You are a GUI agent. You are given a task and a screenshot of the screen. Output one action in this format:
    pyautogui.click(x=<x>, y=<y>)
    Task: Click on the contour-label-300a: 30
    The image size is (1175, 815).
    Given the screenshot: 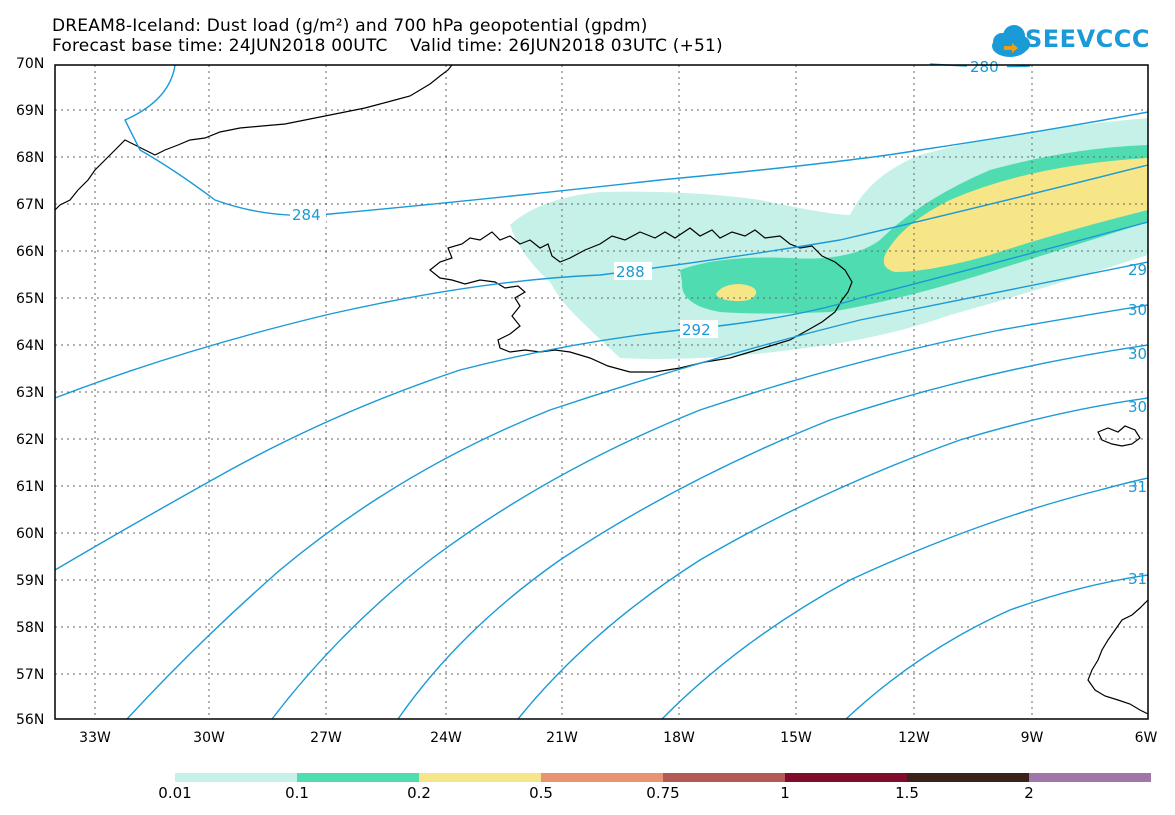 What is the action you would take?
    pyautogui.click(x=1137, y=310)
    